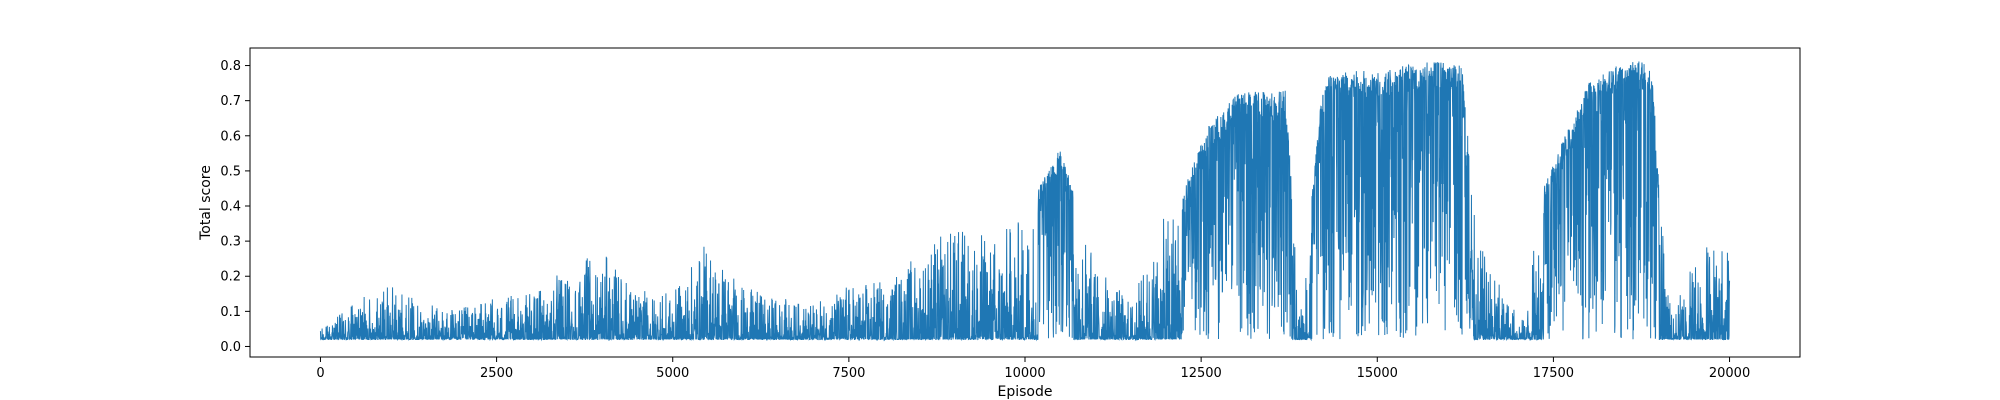 The height and width of the screenshot is (400, 2000). I want to click on y-tick-label: 0.2, so click(230, 277).